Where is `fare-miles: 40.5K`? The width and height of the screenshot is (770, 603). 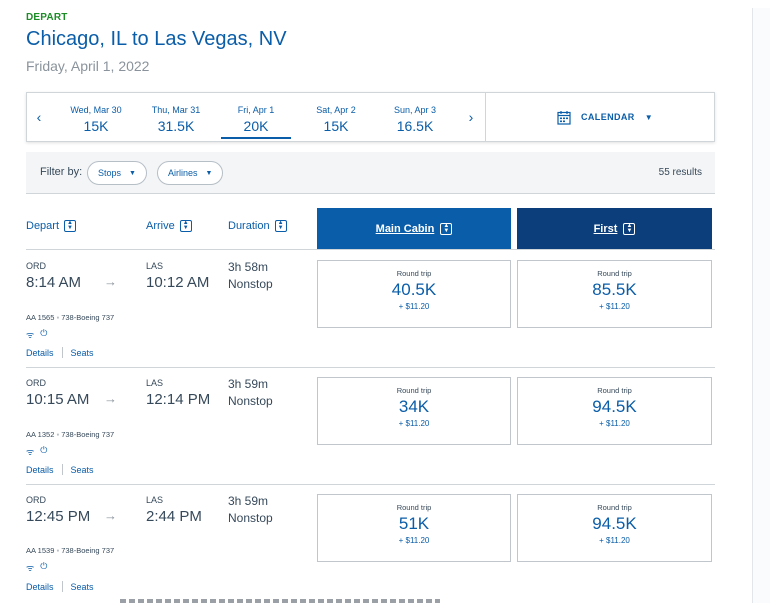
fare-miles: 40.5K is located at coordinates (414, 289).